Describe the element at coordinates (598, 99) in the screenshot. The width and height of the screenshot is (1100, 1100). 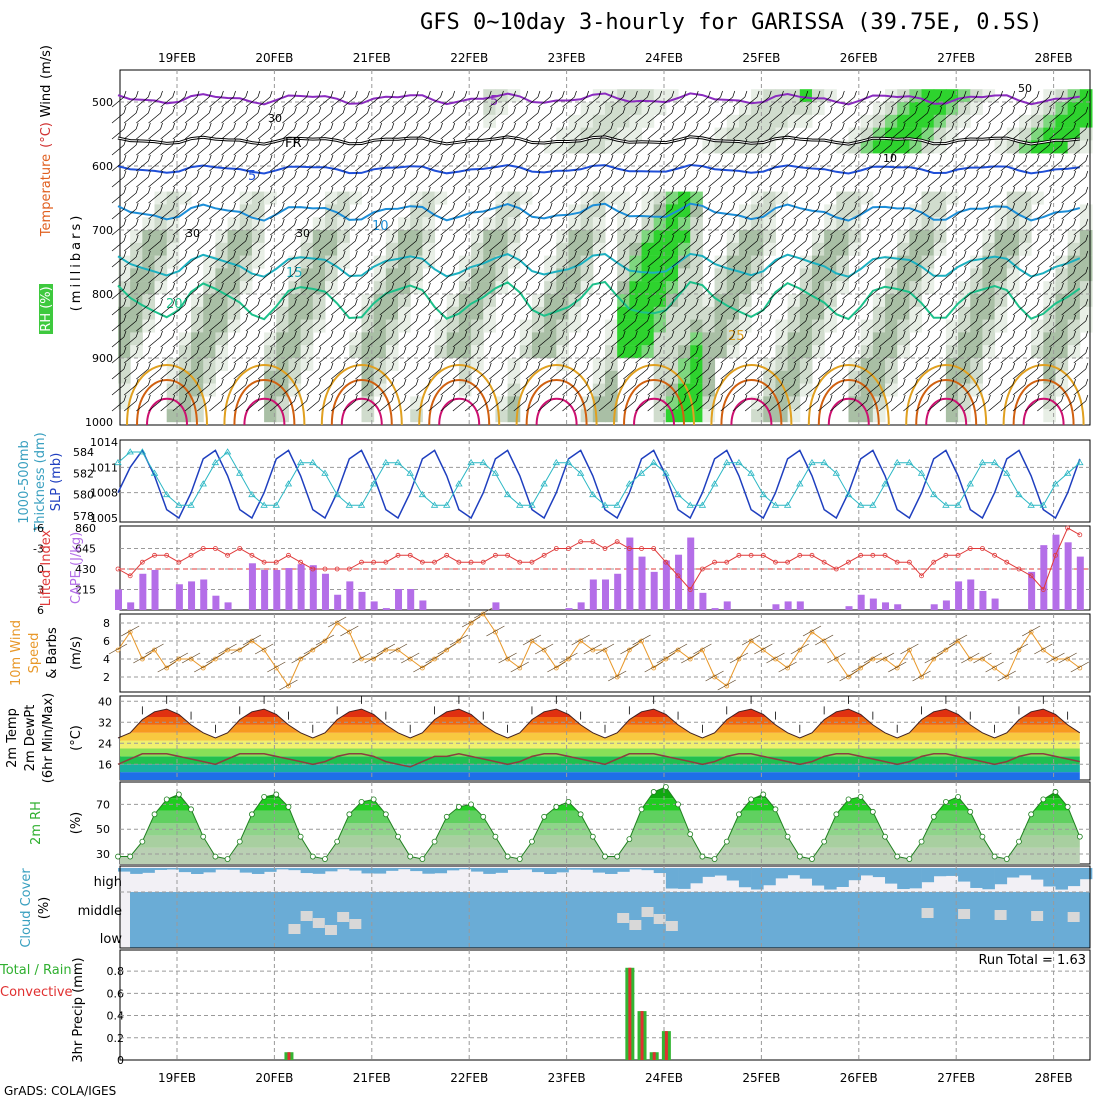
I see `isotherm-minus5` at that location.